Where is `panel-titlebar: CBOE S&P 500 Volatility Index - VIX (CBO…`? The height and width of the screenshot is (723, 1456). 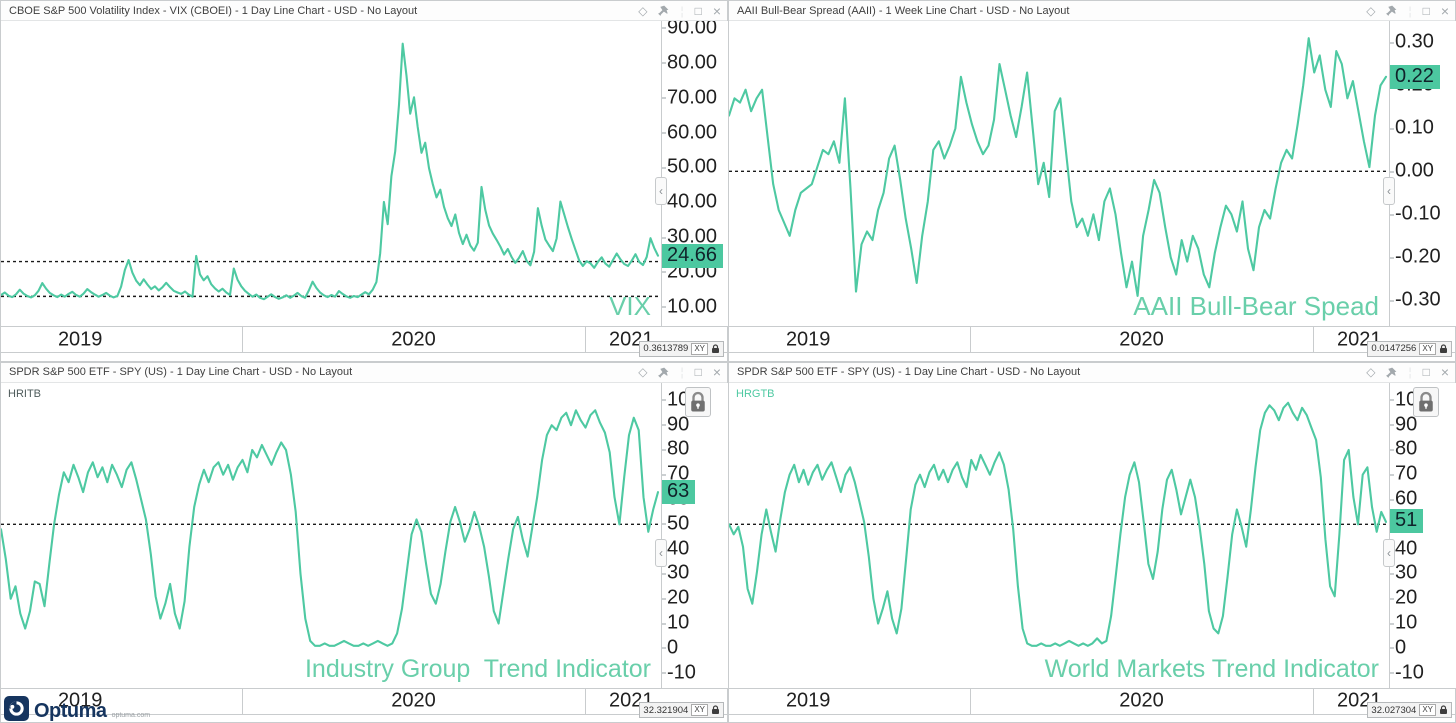
panel-titlebar: CBOE S&P 500 Volatility Index - VIX (CBO… is located at coordinates (364, 11).